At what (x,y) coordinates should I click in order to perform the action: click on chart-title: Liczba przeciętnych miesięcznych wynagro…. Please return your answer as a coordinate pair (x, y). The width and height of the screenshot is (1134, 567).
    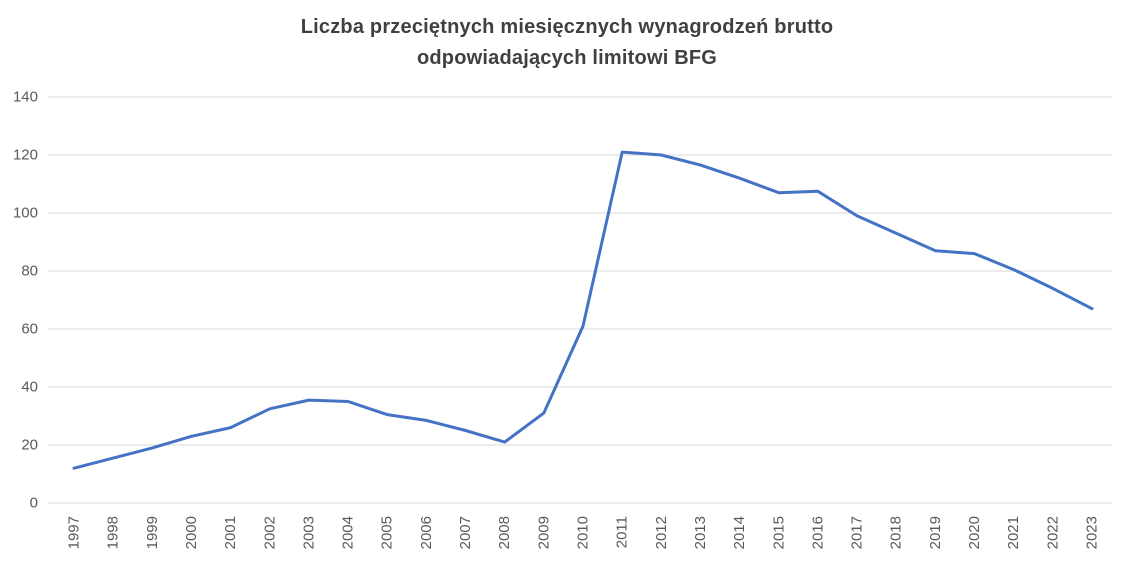
    Looking at the image, I should click on (567, 43).